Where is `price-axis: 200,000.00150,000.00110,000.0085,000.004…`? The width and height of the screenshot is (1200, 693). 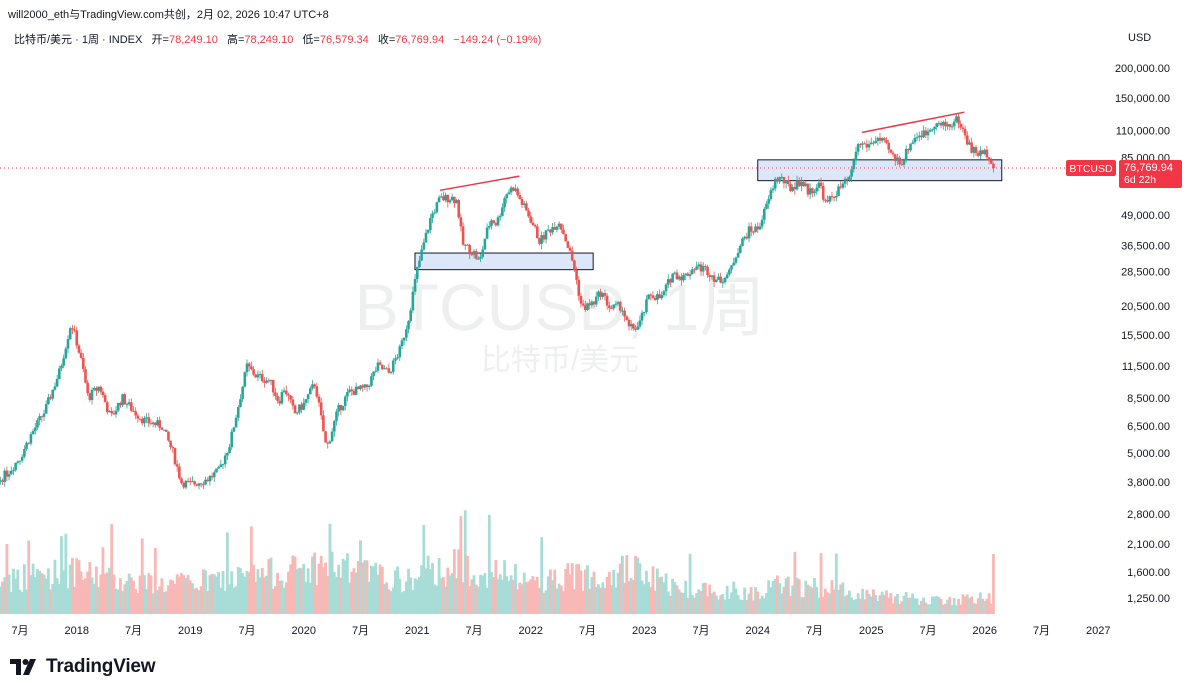
price-axis: 200,000.00150,000.00110,000.0085,000.004… is located at coordinates (1142, 334).